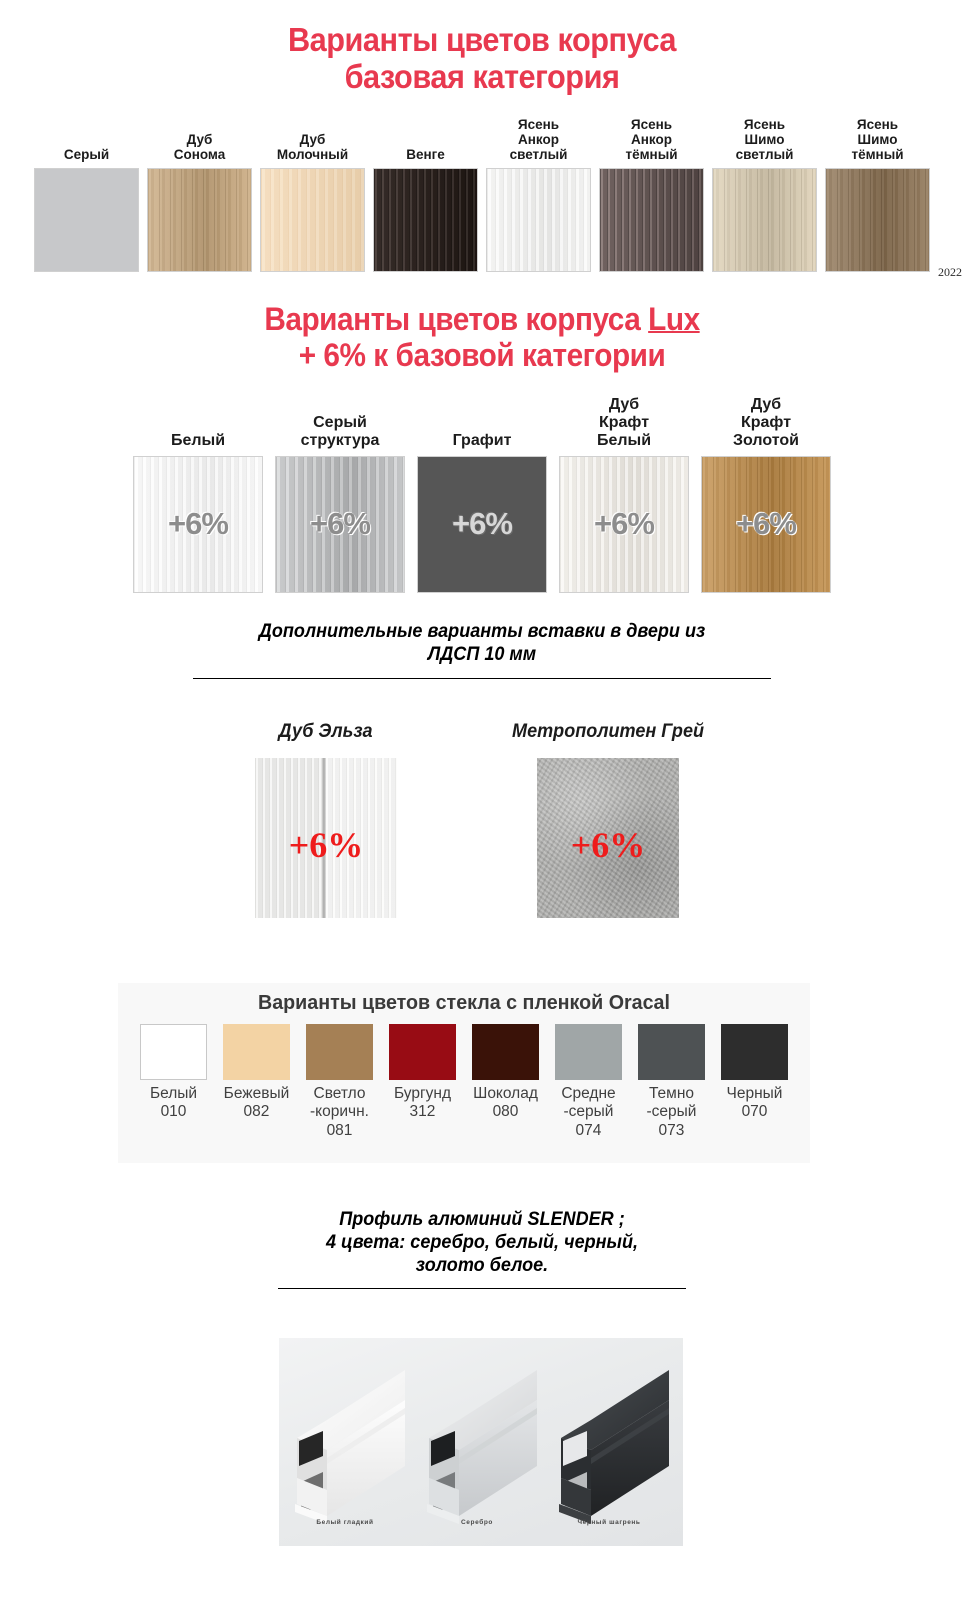  What do you see at coordinates (340, 431) in the screenshot?
I see `lux-swatch-label: Серый структура` at bounding box center [340, 431].